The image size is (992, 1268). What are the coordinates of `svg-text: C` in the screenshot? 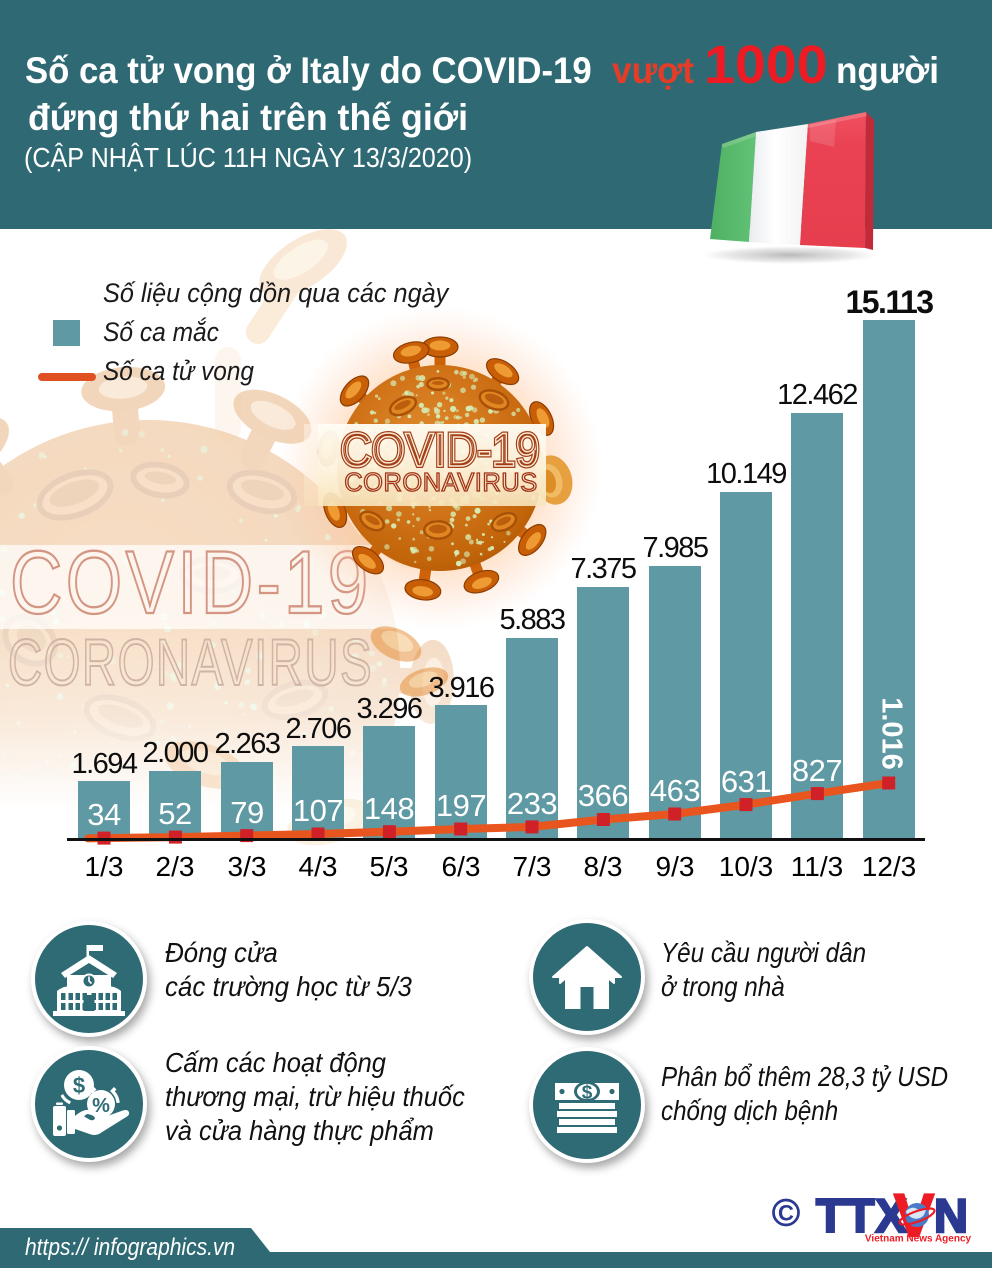 It's located at (786, 1213).